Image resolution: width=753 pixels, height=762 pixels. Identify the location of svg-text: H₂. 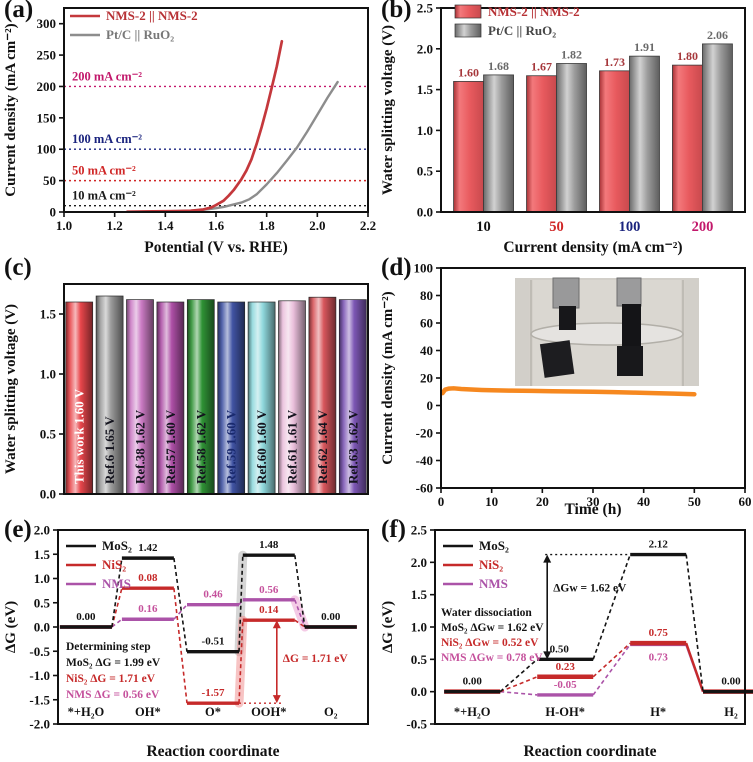
(731, 712).